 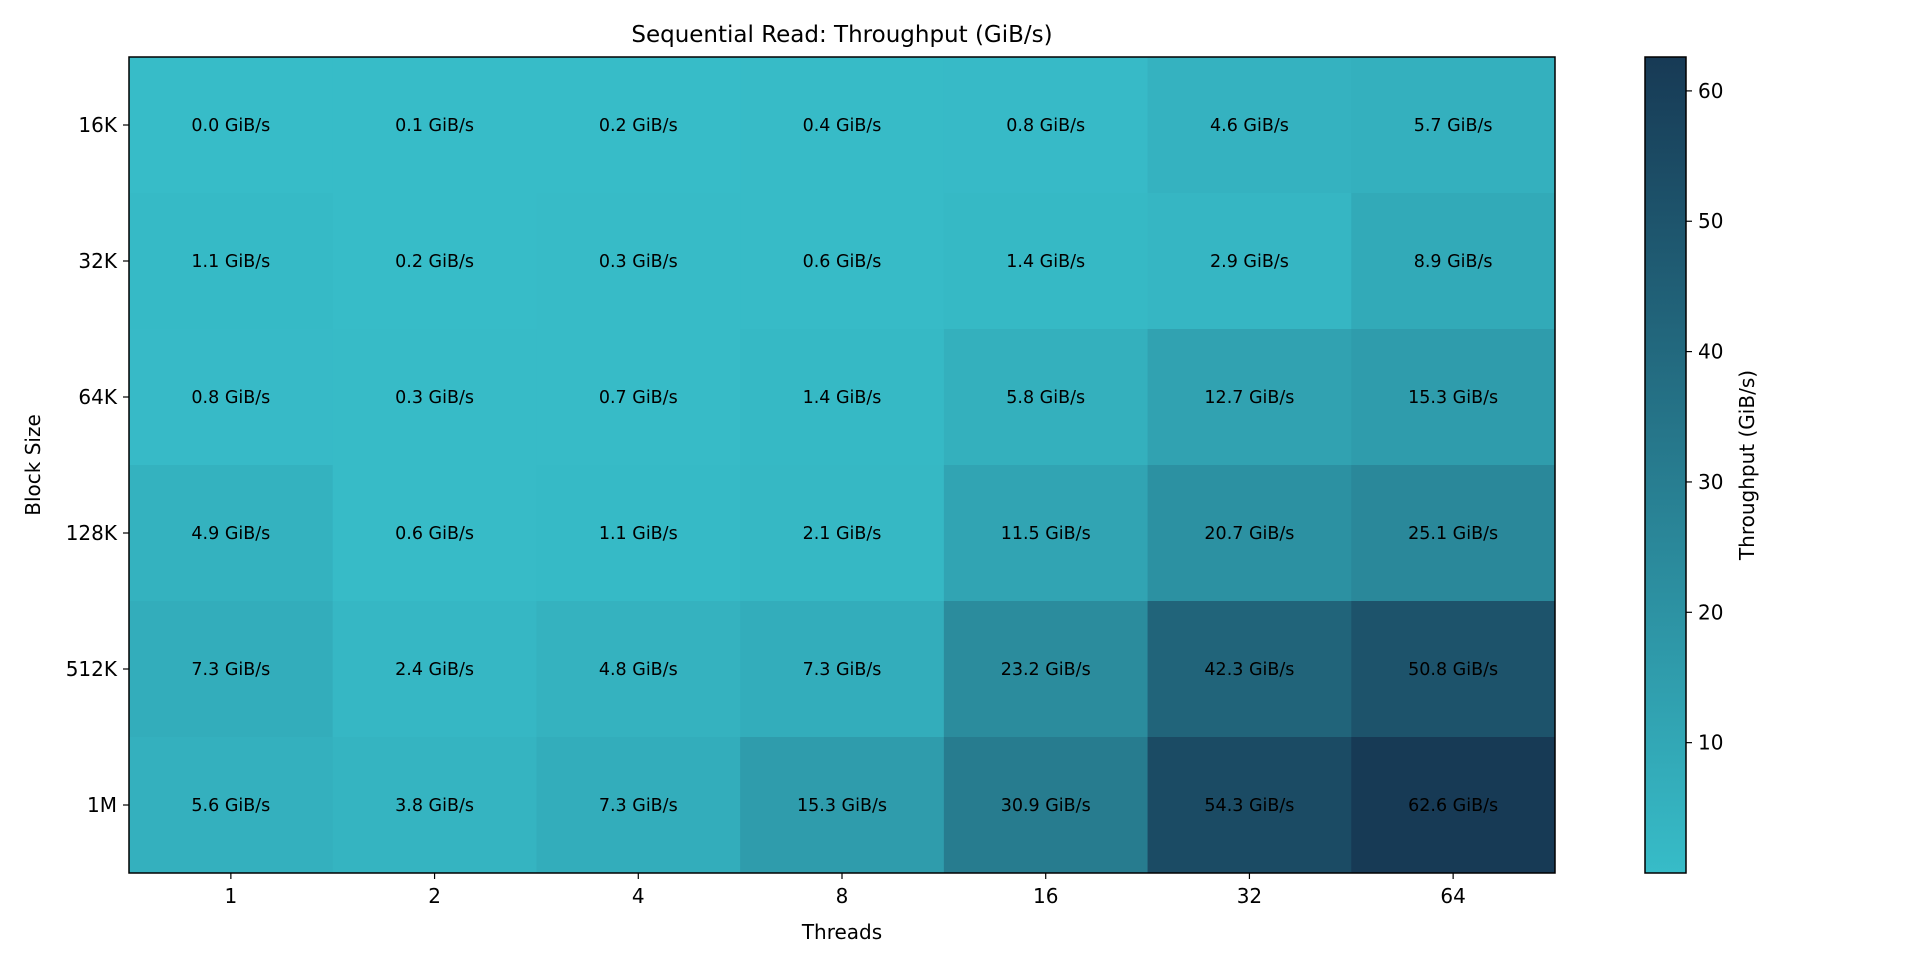 I want to click on cell-value-label: 11.5 GiB/s, so click(x=1046, y=534).